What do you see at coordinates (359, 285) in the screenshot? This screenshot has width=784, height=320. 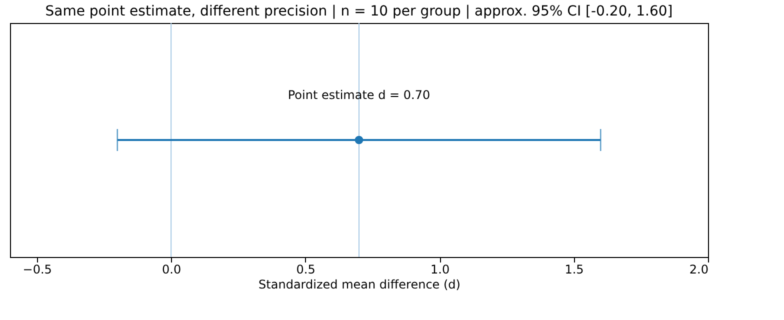 I see `x-axis-title: Standardized mean difference (d)` at bounding box center [359, 285].